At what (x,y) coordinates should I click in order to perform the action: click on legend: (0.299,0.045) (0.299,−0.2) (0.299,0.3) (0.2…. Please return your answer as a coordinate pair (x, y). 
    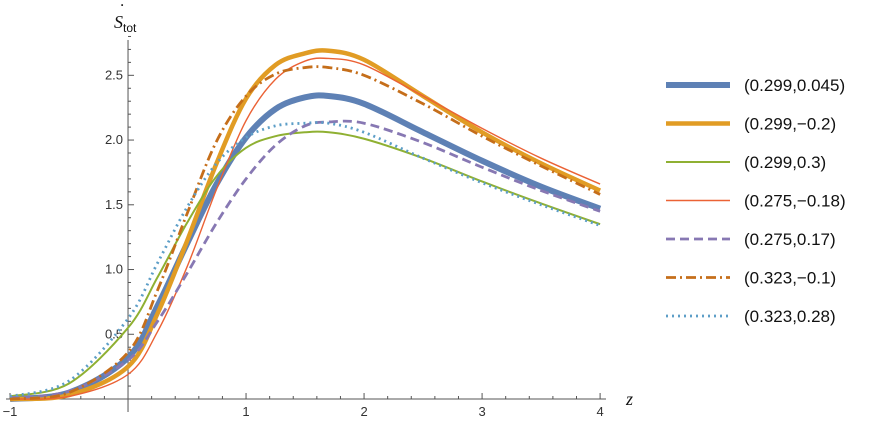
    Looking at the image, I should click on (756, 201).